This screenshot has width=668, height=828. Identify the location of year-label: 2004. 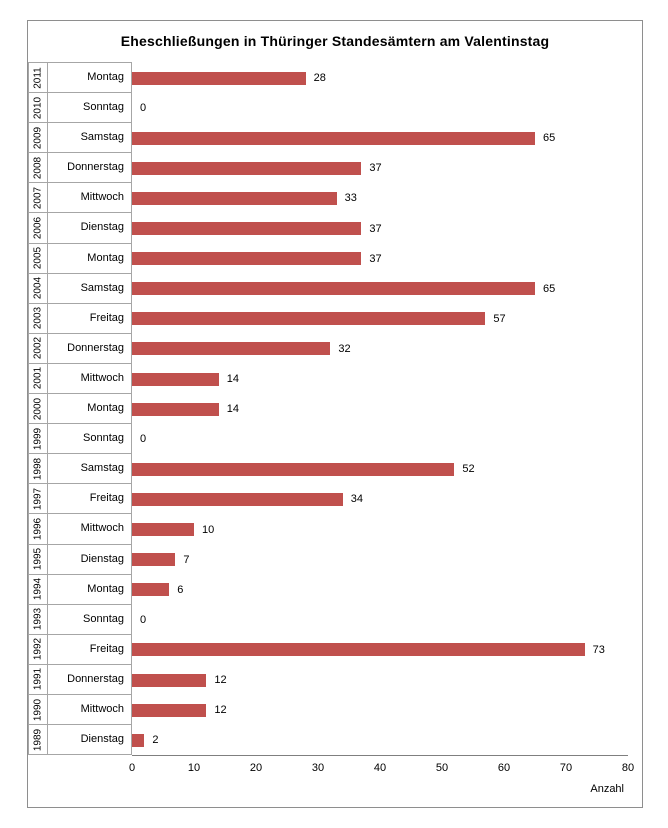
(38, 288).